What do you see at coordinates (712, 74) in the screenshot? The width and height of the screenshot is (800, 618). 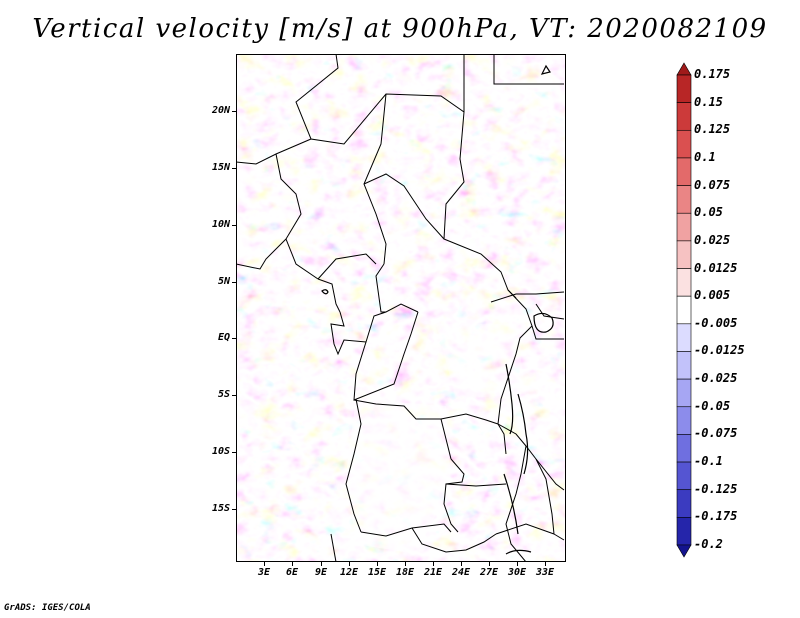 I see `colorbar-label: 0.175` at bounding box center [712, 74].